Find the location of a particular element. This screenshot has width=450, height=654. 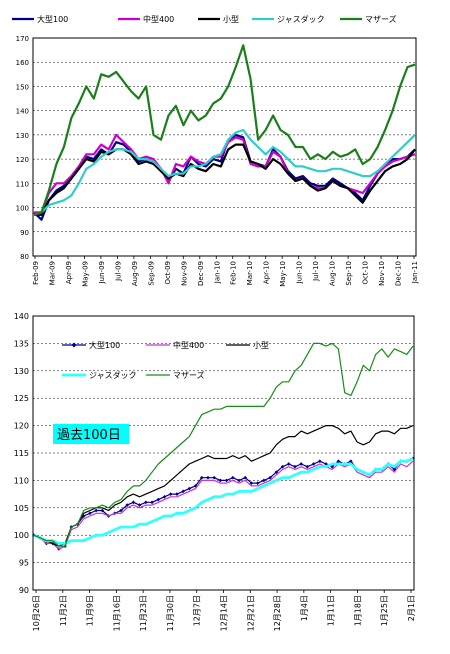

bottom-chart-annotation-box is located at coordinates (91, 434).